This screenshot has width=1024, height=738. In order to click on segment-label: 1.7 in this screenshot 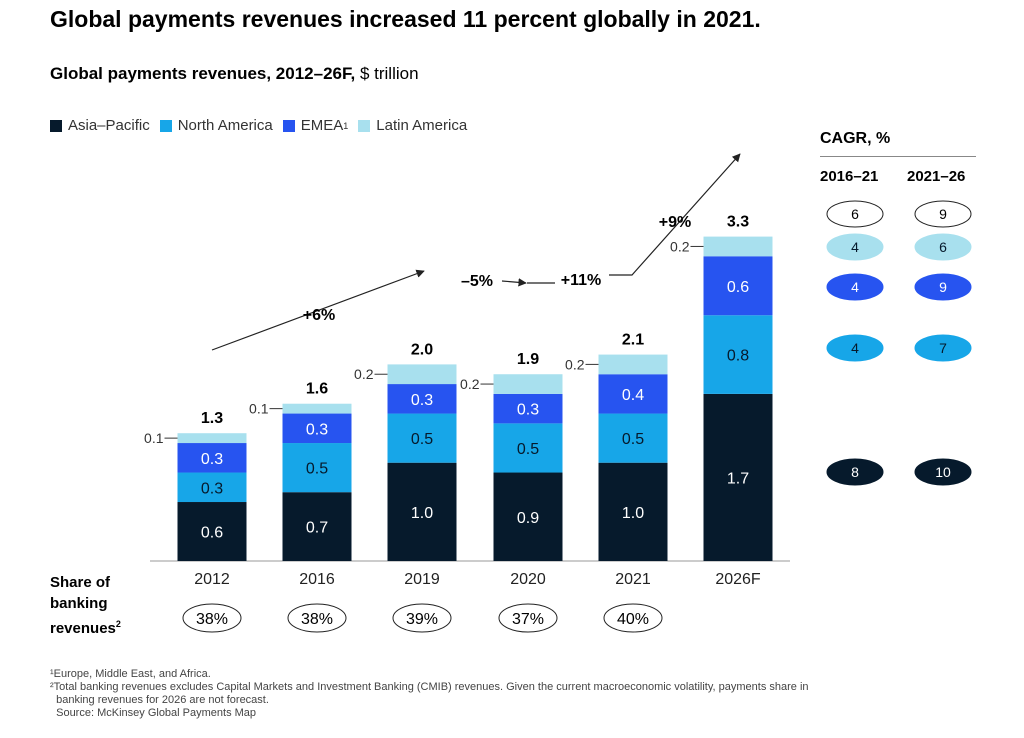, I will do `click(738, 478)`.